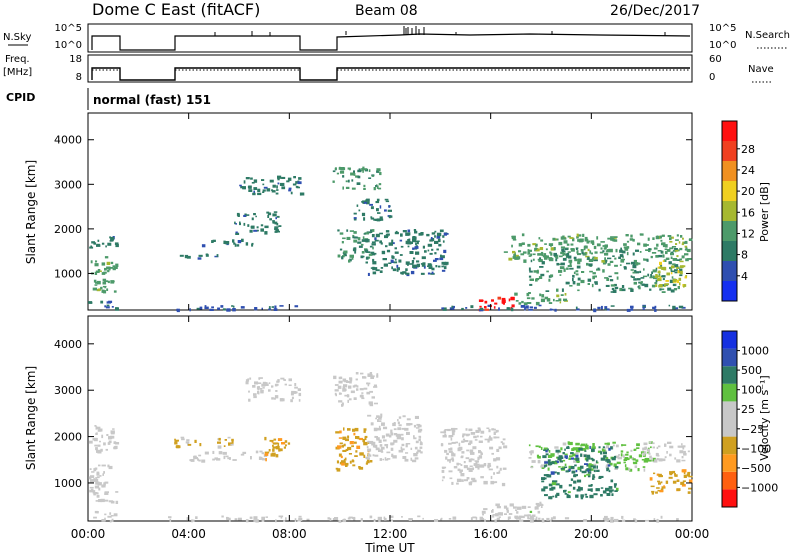 The image size is (800, 554). I want to click on freq-trace, so click(390, 74).